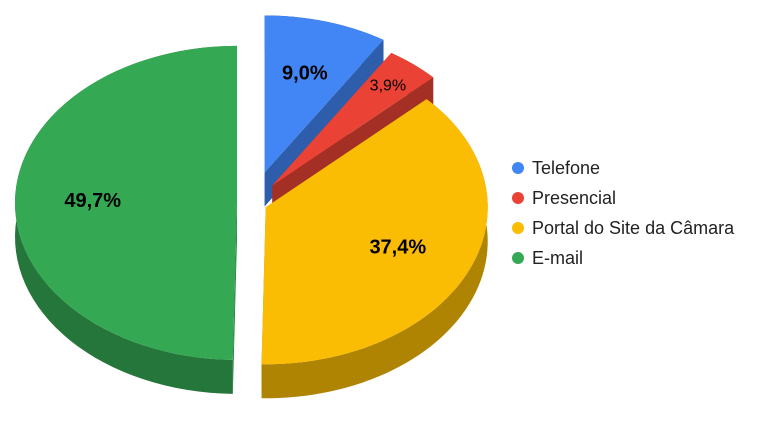  What do you see at coordinates (388, 85) in the screenshot?
I see `slice-label: 3,9%` at bounding box center [388, 85].